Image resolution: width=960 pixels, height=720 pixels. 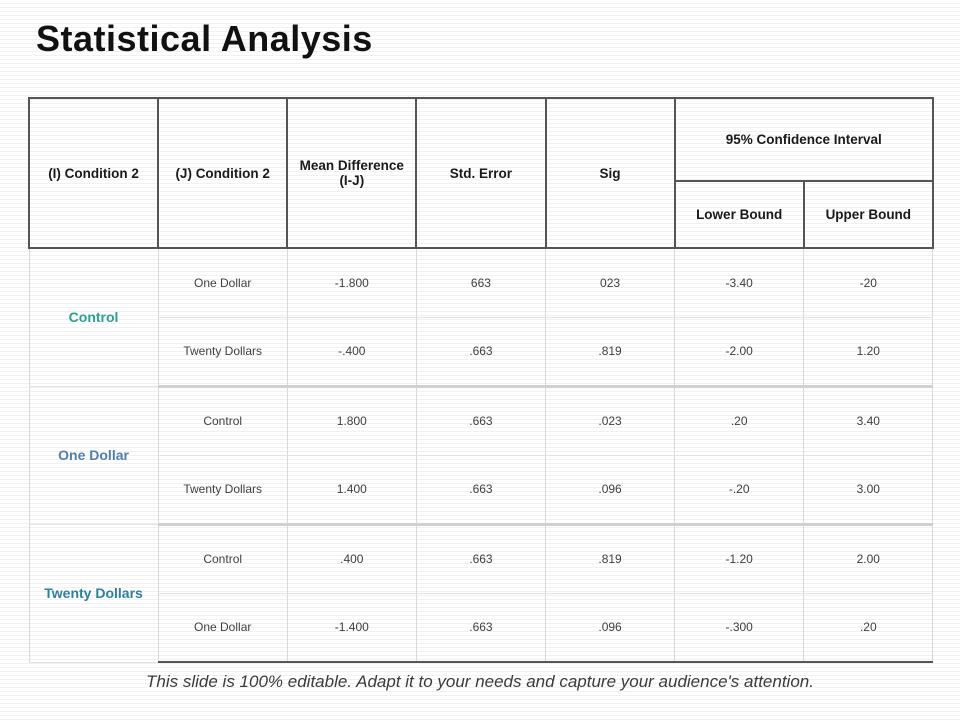 I want to click on cell-sig: 023, so click(x=610, y=283).